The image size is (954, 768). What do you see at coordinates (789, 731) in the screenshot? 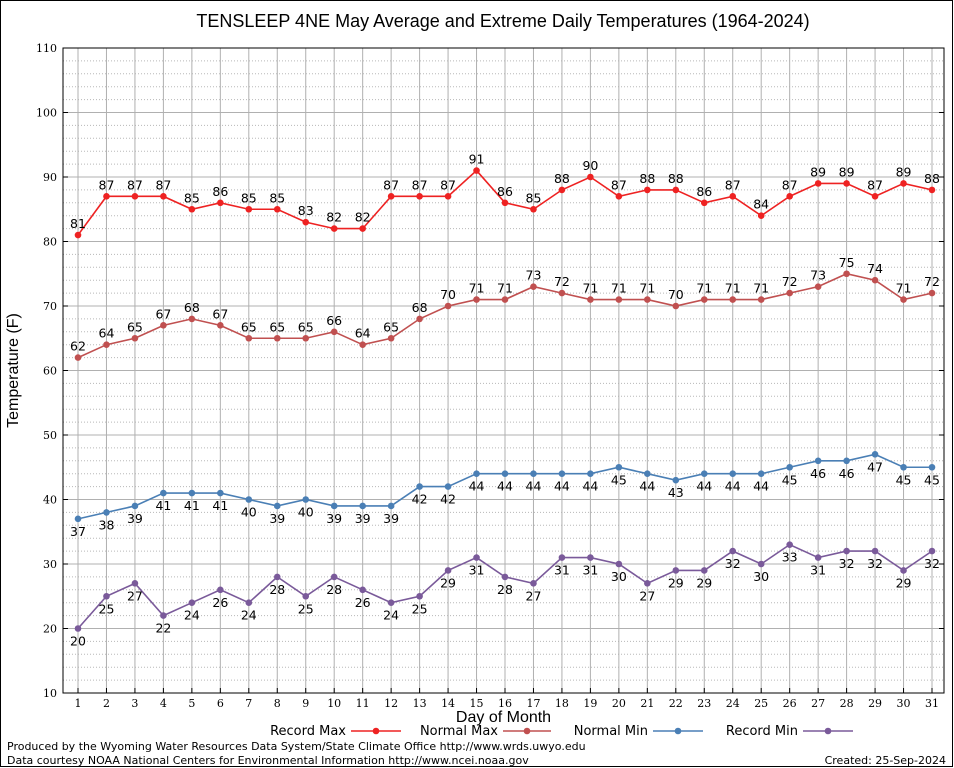
I see `legend-item: Record Min` at bounding box center [789, 731].